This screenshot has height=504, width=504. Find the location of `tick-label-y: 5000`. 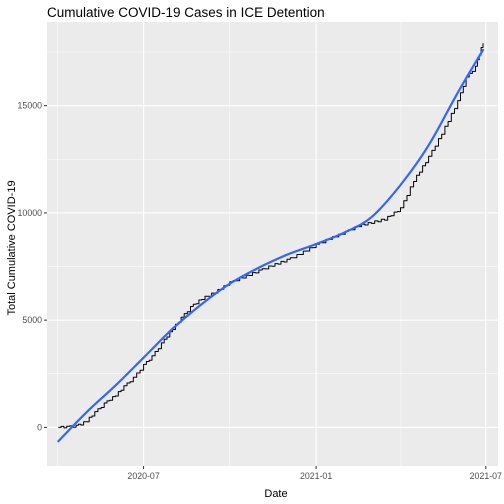

tick-label-y: 5000 is located at coordinates (32, 320).